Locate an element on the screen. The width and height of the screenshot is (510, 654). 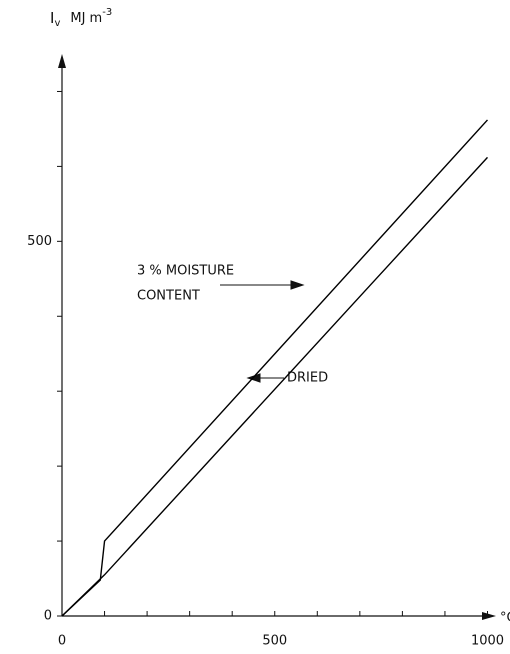
y-symbol: I is located at coordinates (52, 18).